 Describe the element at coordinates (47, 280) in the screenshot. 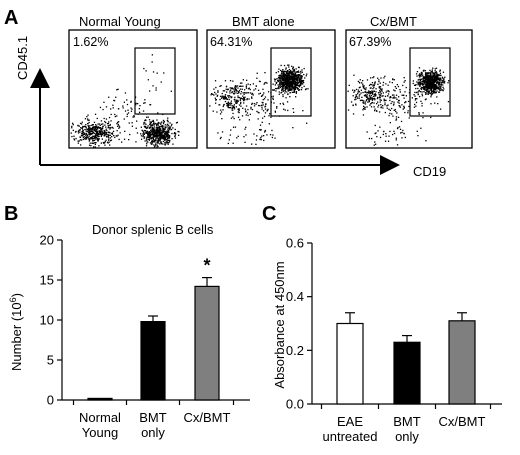

I see `y-tick-label: 15` at that location.